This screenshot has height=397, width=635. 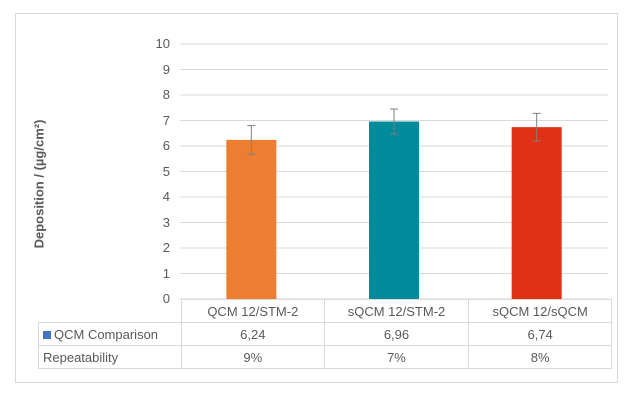 I want to click on y-tick-label: 6, so click(x=166, y=145).